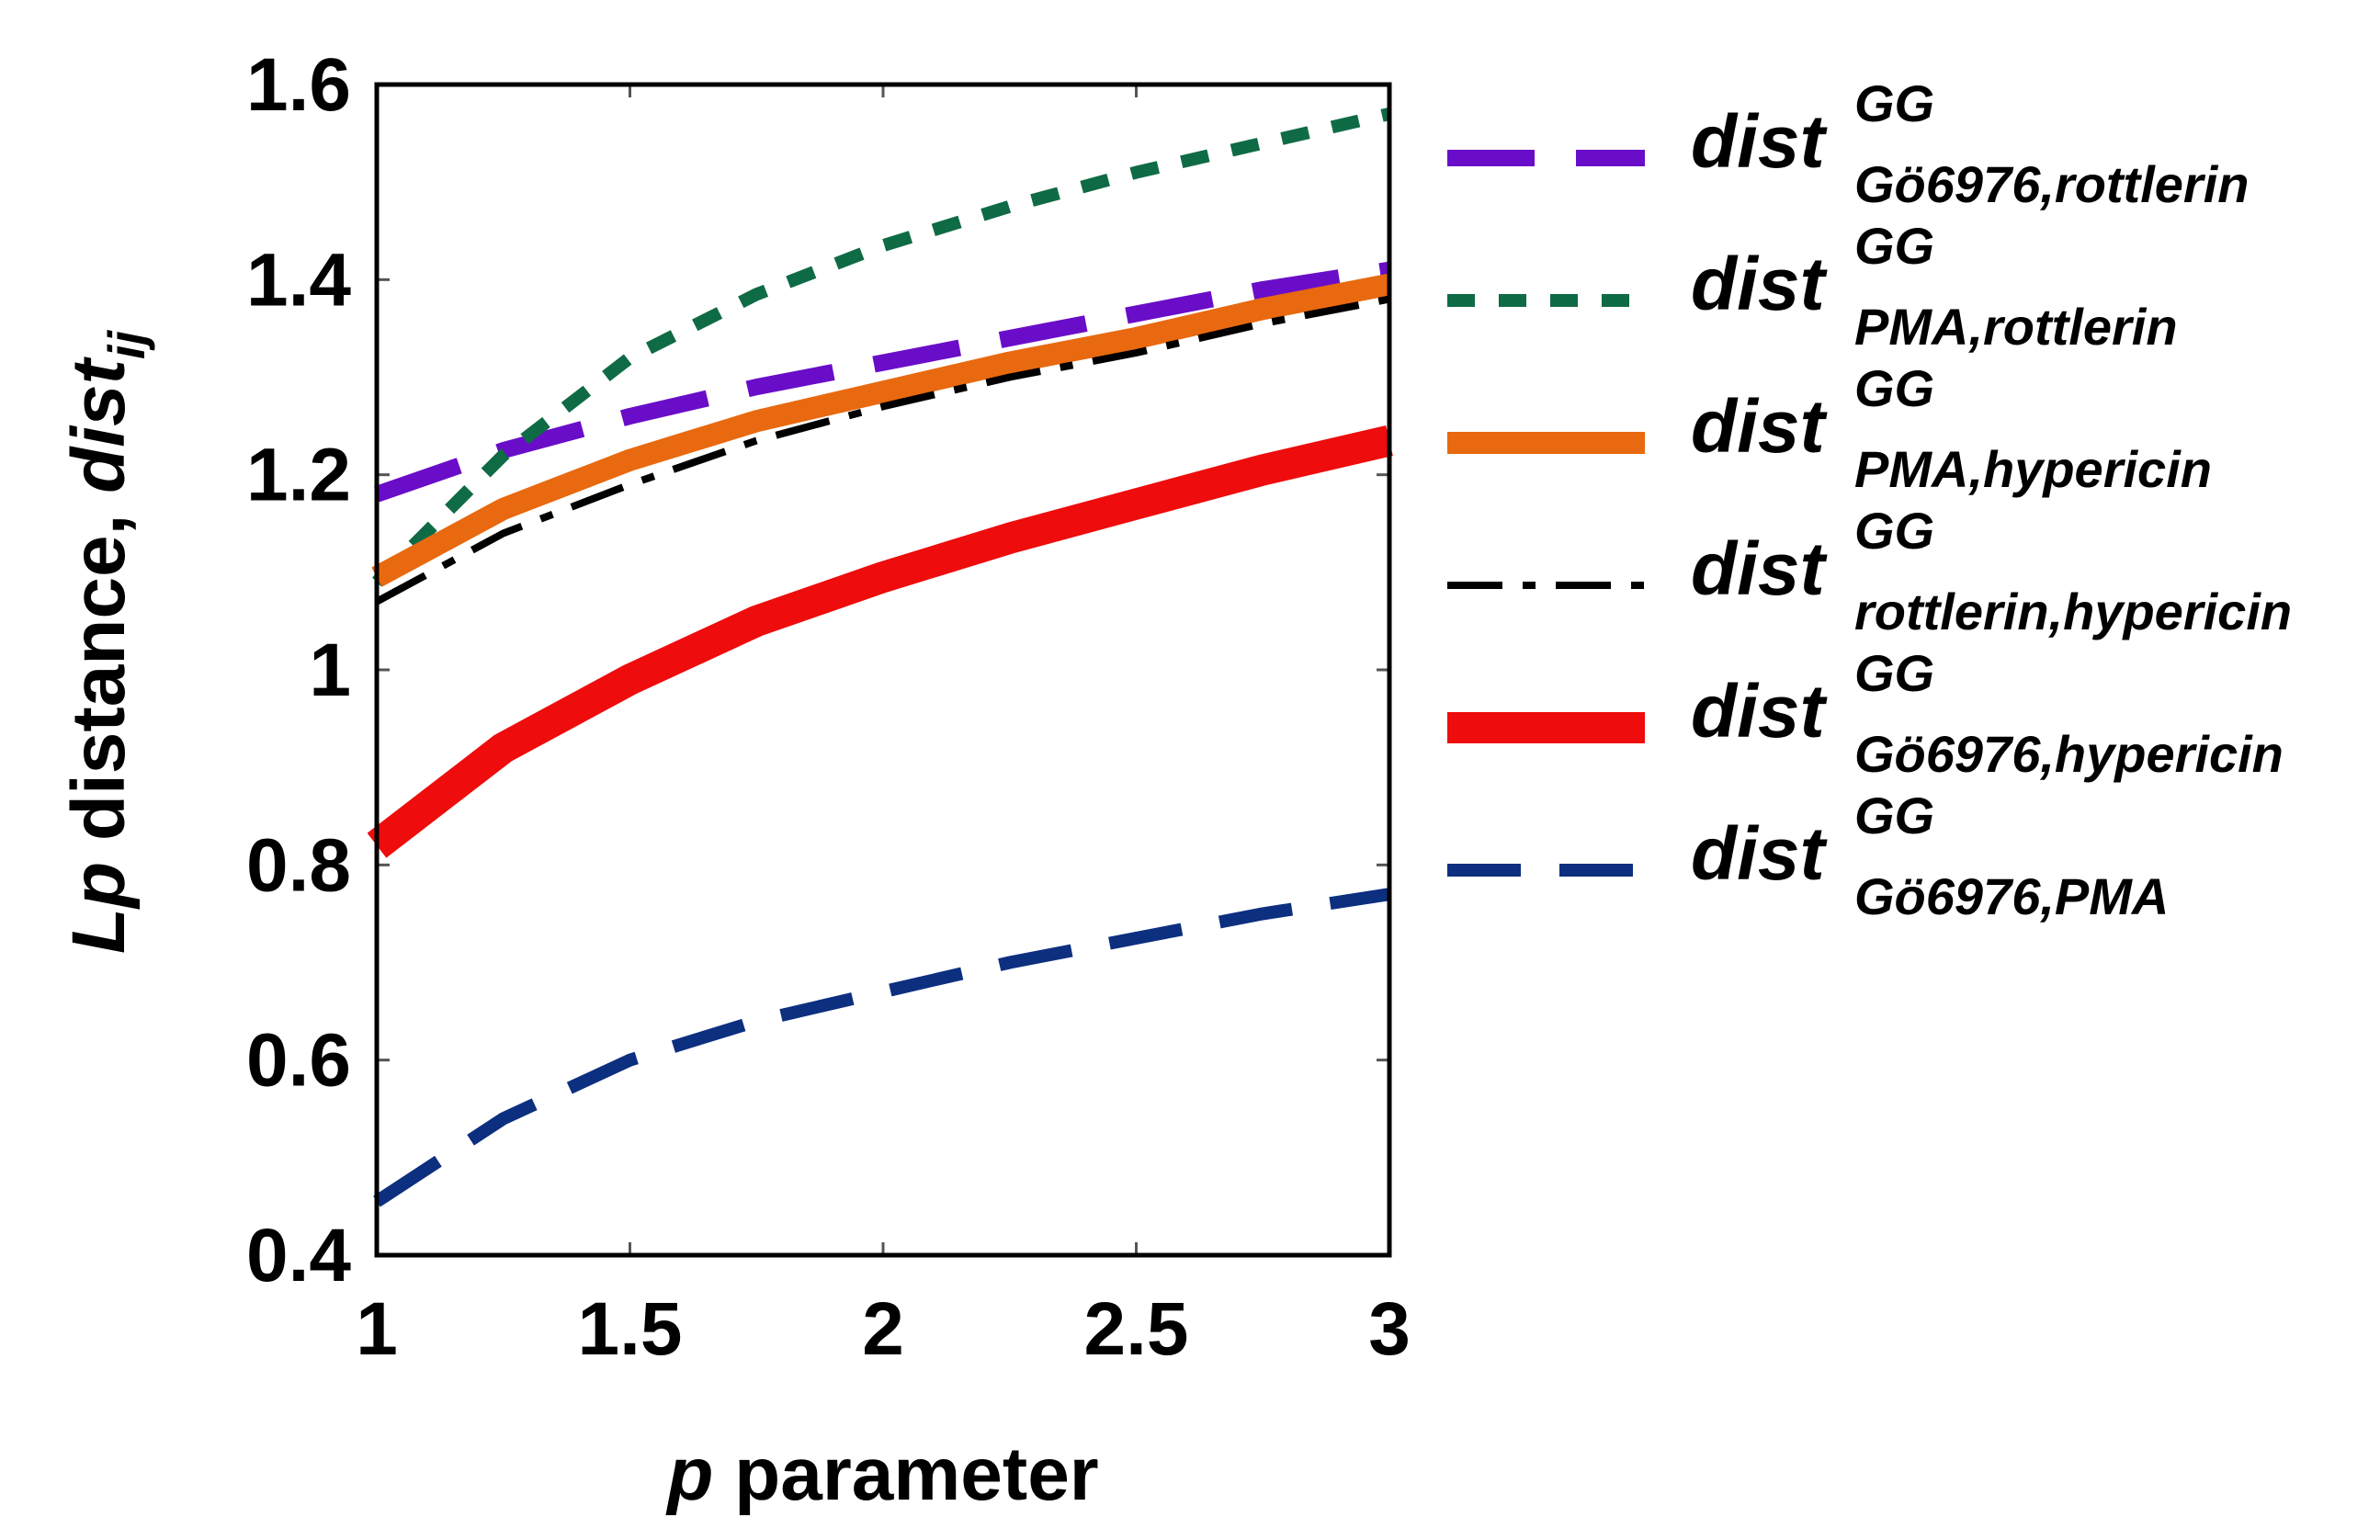 The height and width of the screenshot is (1540, 2380). What do you see at coordinates (298, 1255) in the screenshot?
I see `y-tick-label: 0.4` at bounding box center [298, 1255].